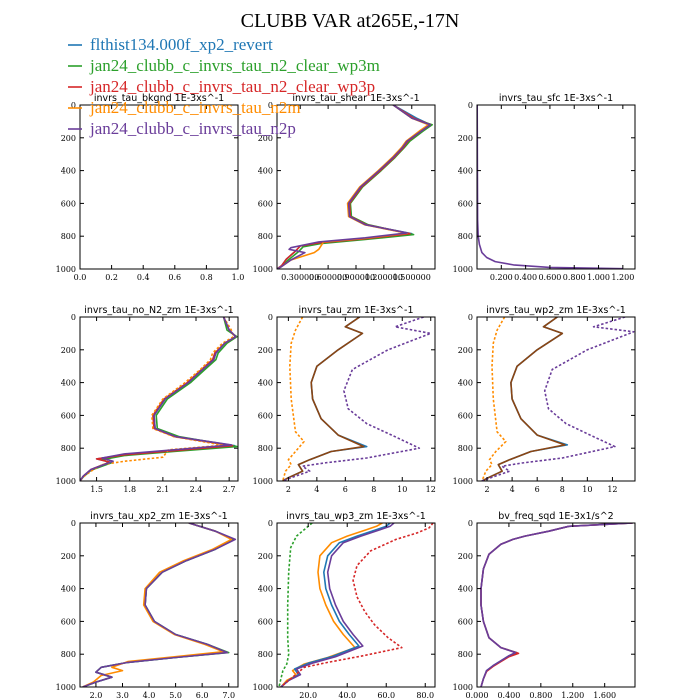  What do you see at coordinates (228, 695) in the screenshot?
I see `x-tick-label: 7.0` at bounding box center [228, 695].